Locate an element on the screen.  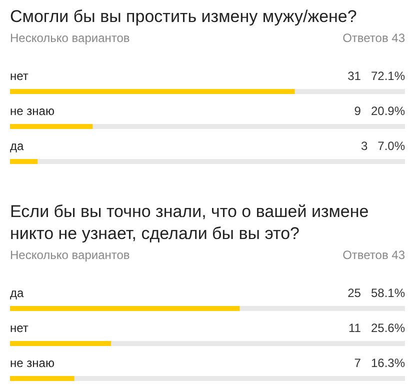
data-label: 9 20.9% is located at coordinates (380, 111).